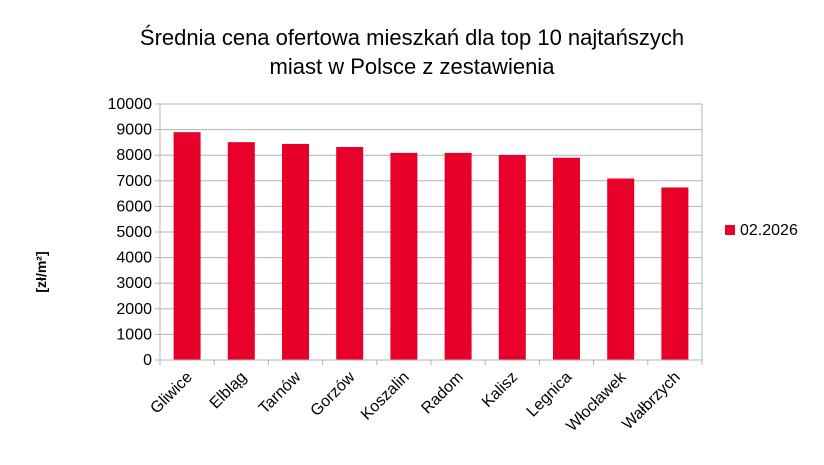 This screenshot has height=465, width=824. What do you see at coordinates (241, 251) in the screenshot?
I see `bar-elbląg` at bounding box center [241, 251].